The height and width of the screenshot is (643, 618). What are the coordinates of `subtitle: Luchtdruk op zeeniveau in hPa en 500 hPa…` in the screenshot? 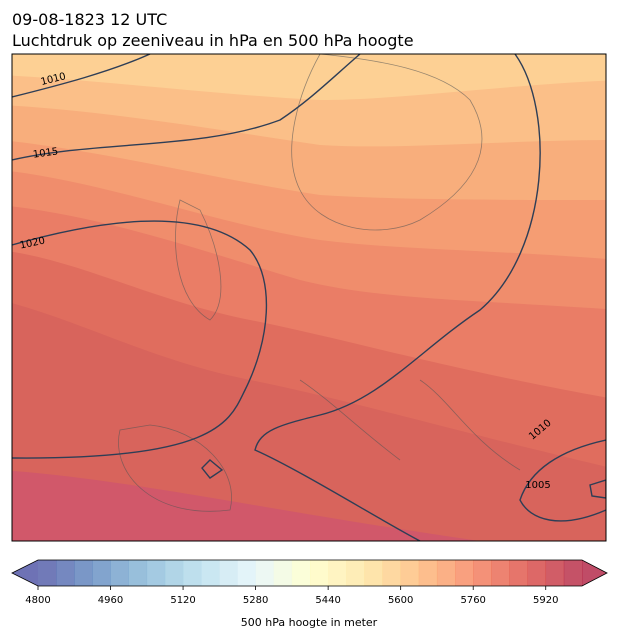 It's located at (213, 40).